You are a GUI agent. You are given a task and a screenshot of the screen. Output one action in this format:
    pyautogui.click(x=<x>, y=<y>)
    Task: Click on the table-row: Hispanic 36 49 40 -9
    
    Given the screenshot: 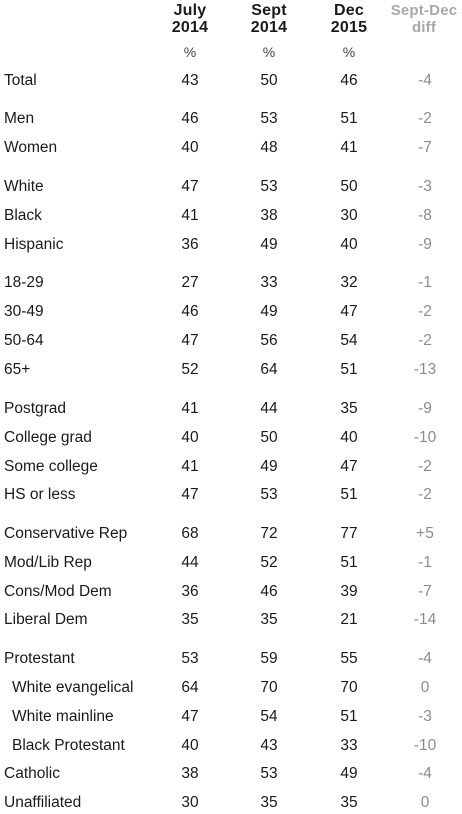 What is the action you would take?
    pyautogui.click(x=231, y=245)
    